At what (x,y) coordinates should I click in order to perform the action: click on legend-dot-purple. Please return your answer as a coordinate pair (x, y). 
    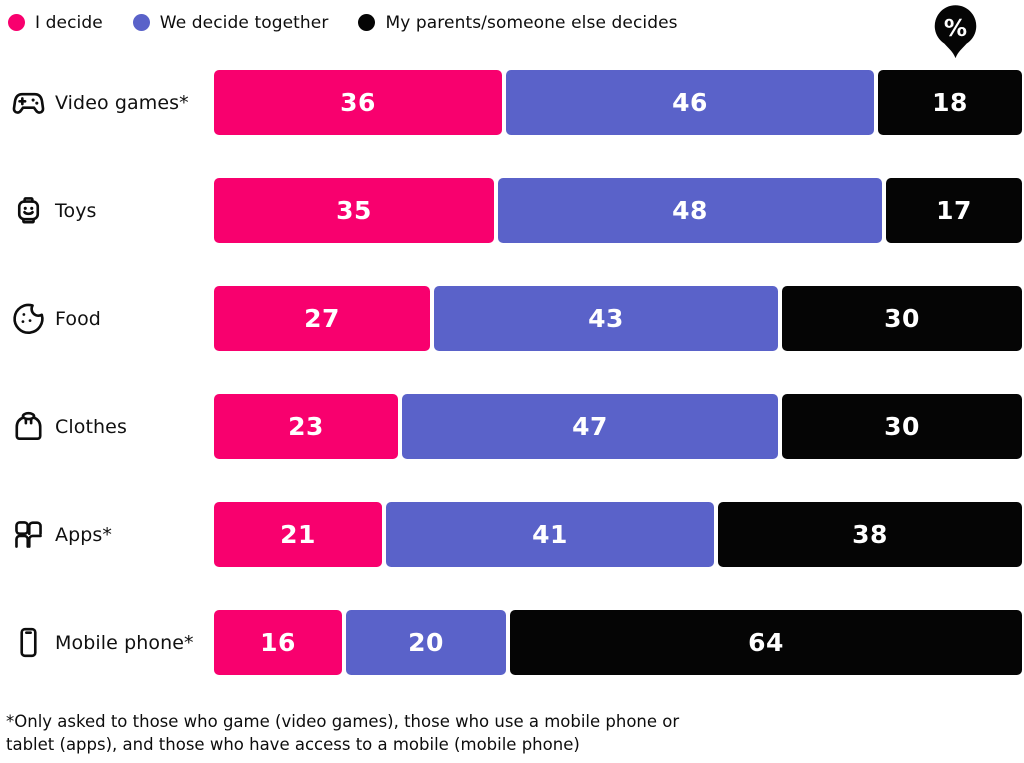
    Looking at the image, I should click on (141, 22).